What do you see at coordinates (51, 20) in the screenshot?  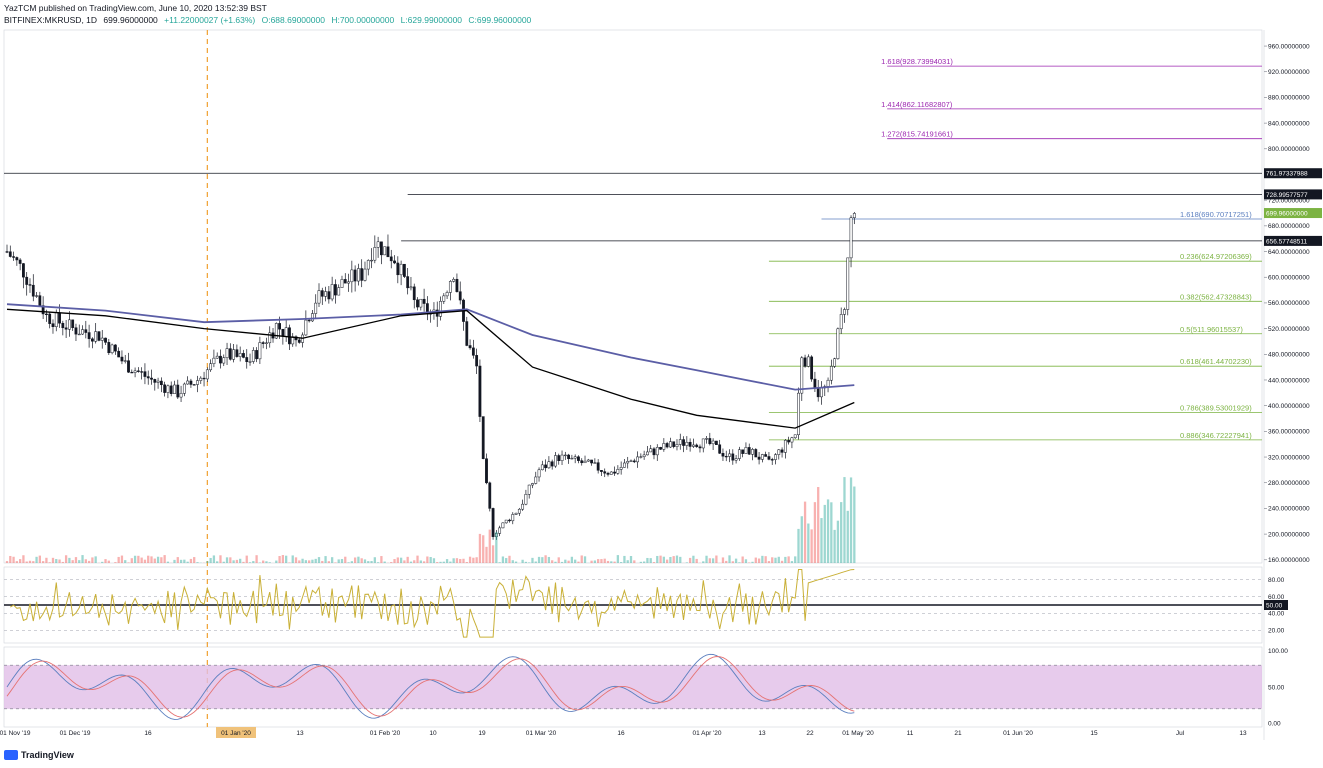 I see `symbol-label: BITFINEX:MKRUSD, 1D` at bounding box center [51, 20].